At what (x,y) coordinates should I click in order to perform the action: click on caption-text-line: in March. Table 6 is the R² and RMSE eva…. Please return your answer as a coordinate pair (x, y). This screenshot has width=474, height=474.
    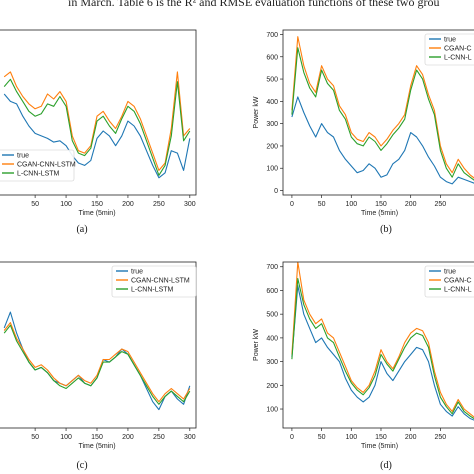
    Looking at the image, I should click on (237, 7).